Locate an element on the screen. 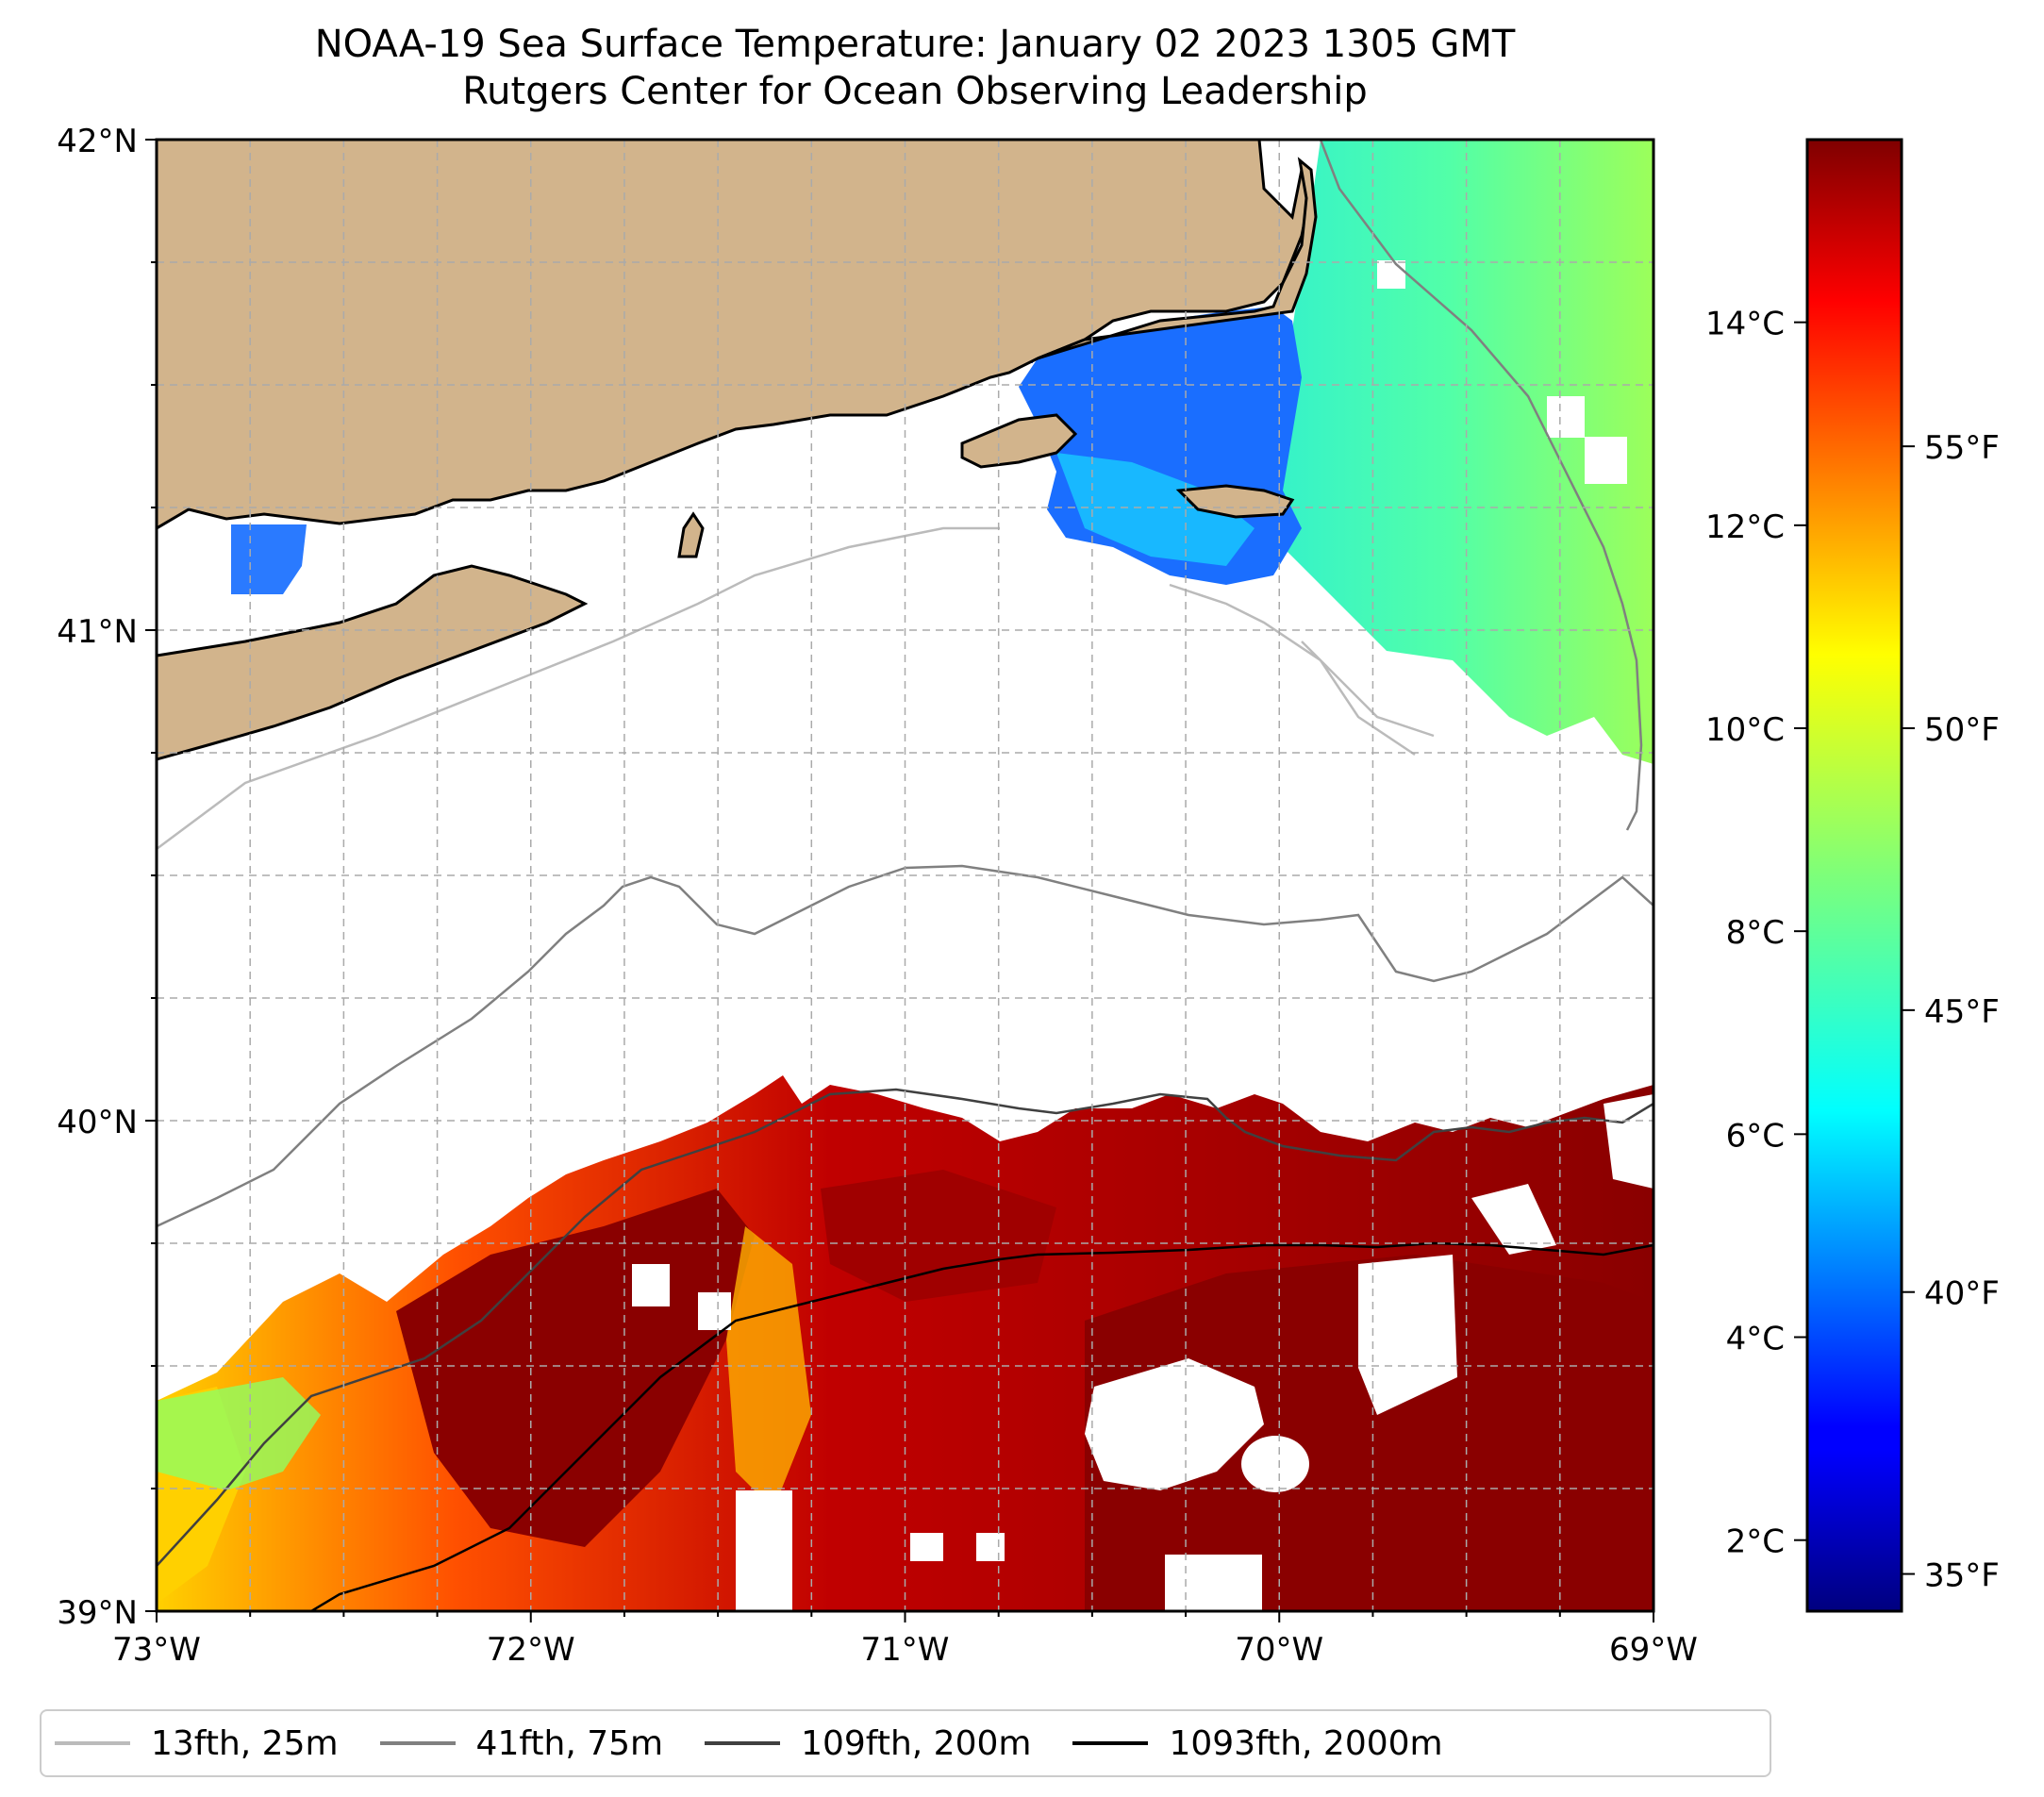  legend-item: 1093fth, 2000m is located at coordinates (1257, 1743).